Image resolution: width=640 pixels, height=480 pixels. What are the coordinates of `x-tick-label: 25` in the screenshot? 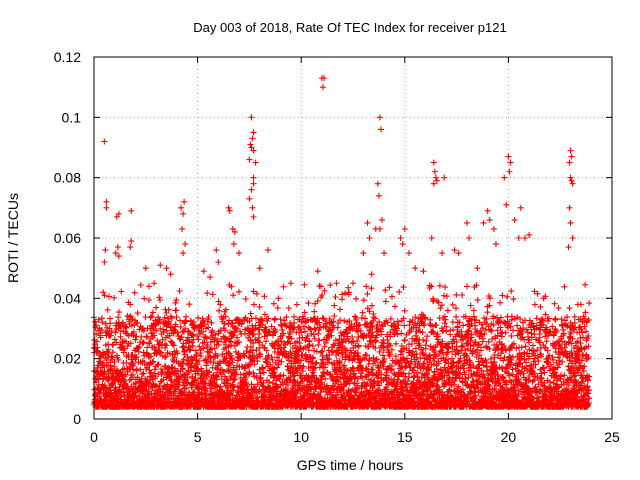 It's located at (612, 437).